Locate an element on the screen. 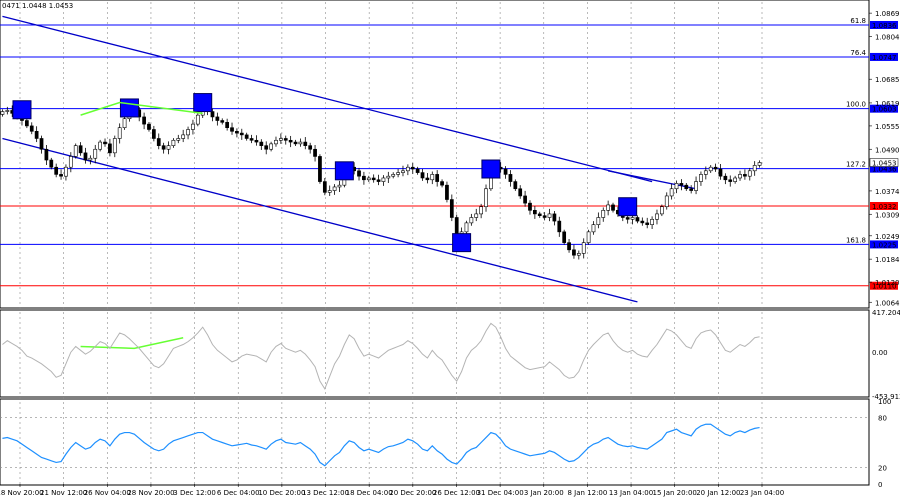 This screenshot has height=500, width=900. divergence-lines is located at coordinates (141, 225).